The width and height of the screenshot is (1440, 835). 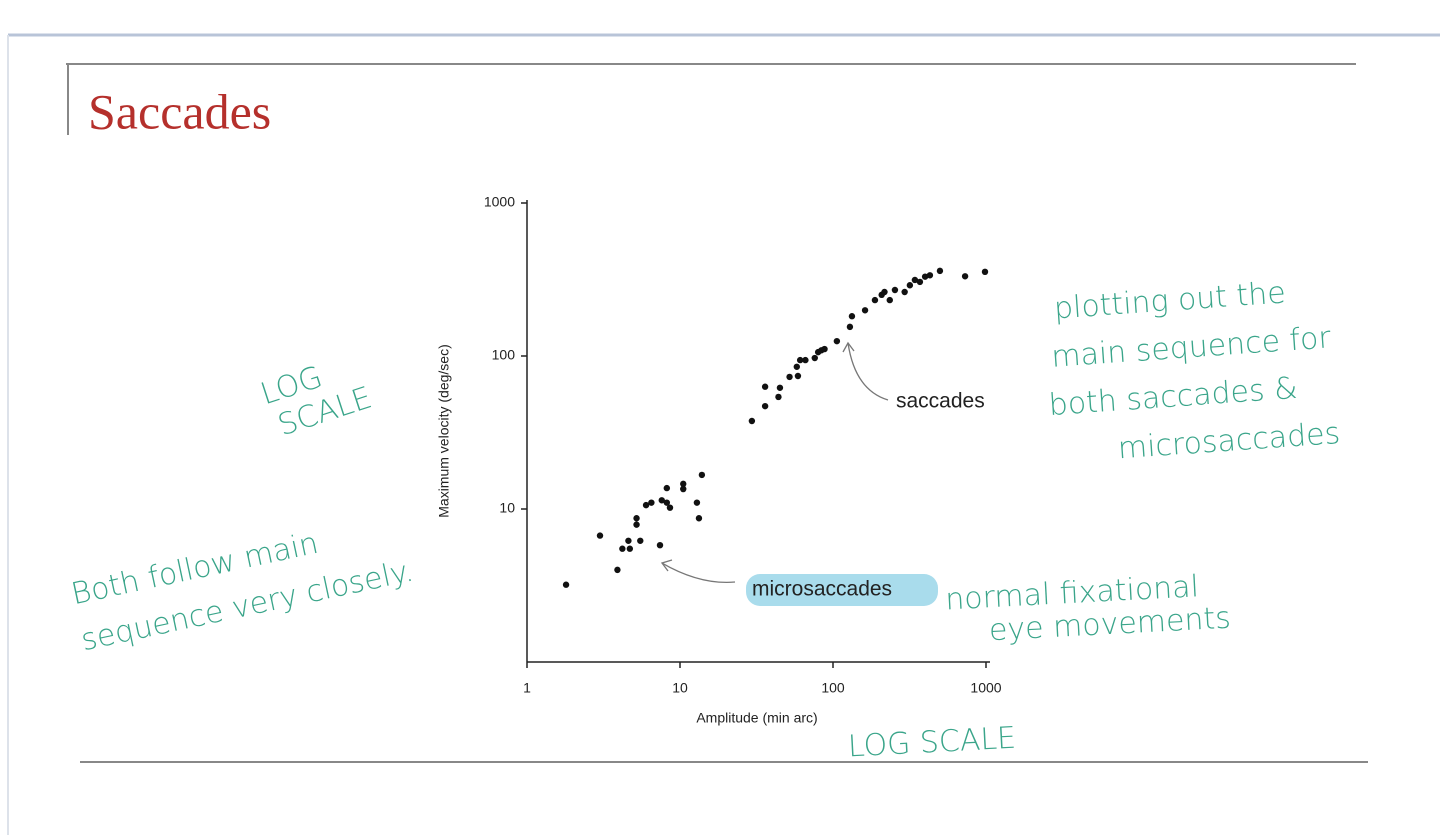 I want to click on series-label: saccades, so click(x=940, y=401).